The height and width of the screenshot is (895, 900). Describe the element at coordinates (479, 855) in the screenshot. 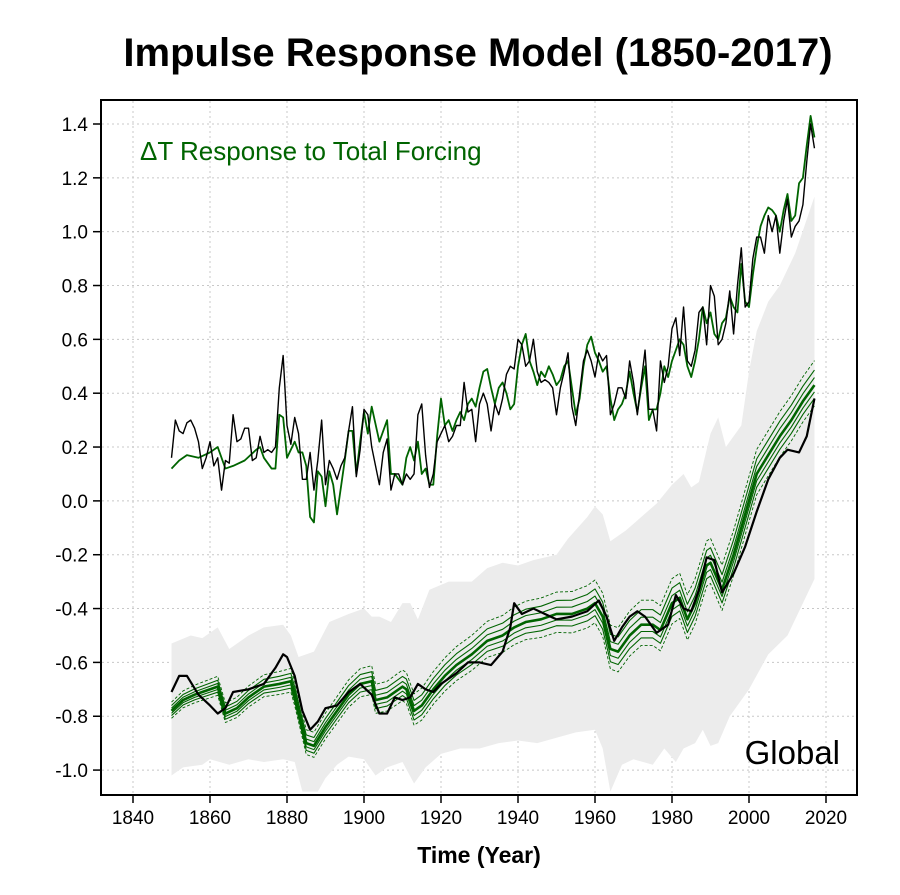

I see `x-axis-label: Time (Year)` at that location.